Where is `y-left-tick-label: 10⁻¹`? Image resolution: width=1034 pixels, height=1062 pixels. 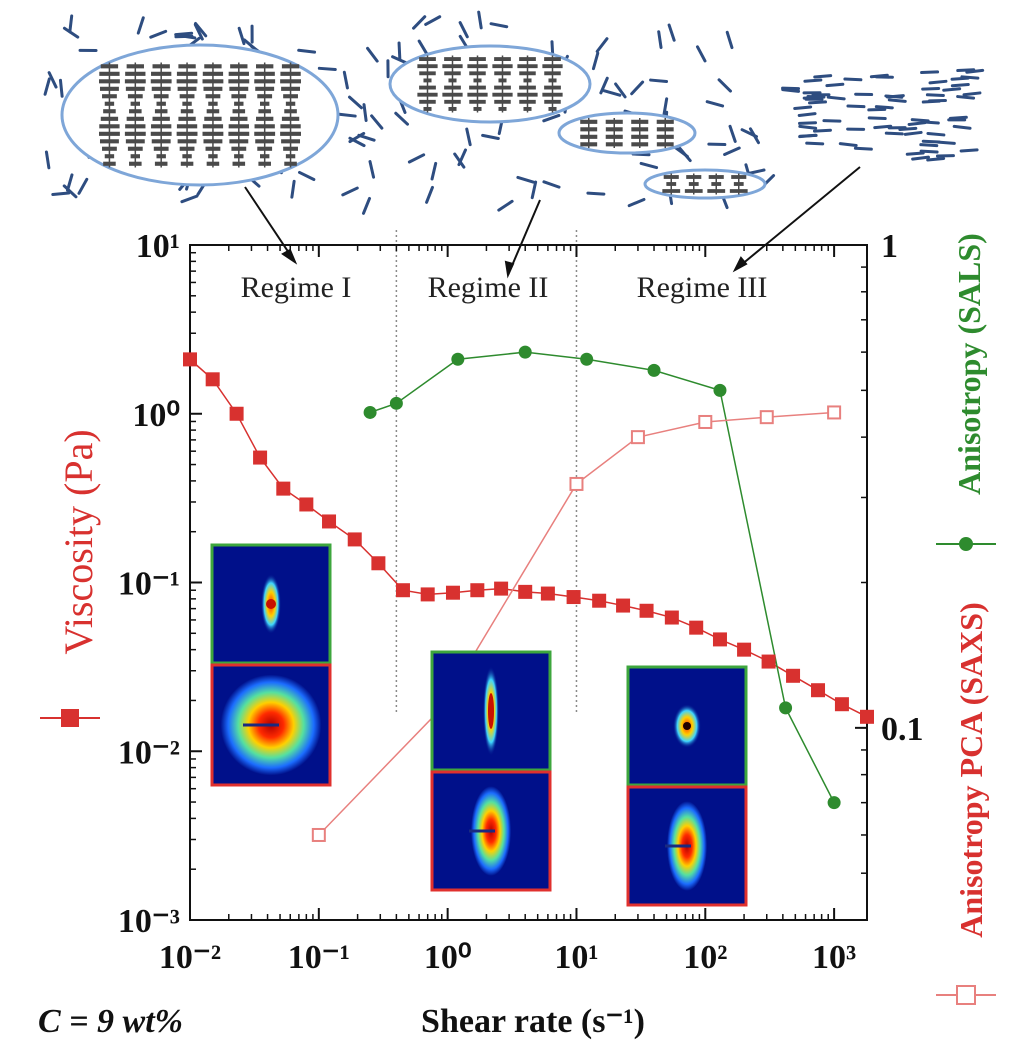
y-left-tick-label: 10⁻¹ is located at coordinates (149, 584).